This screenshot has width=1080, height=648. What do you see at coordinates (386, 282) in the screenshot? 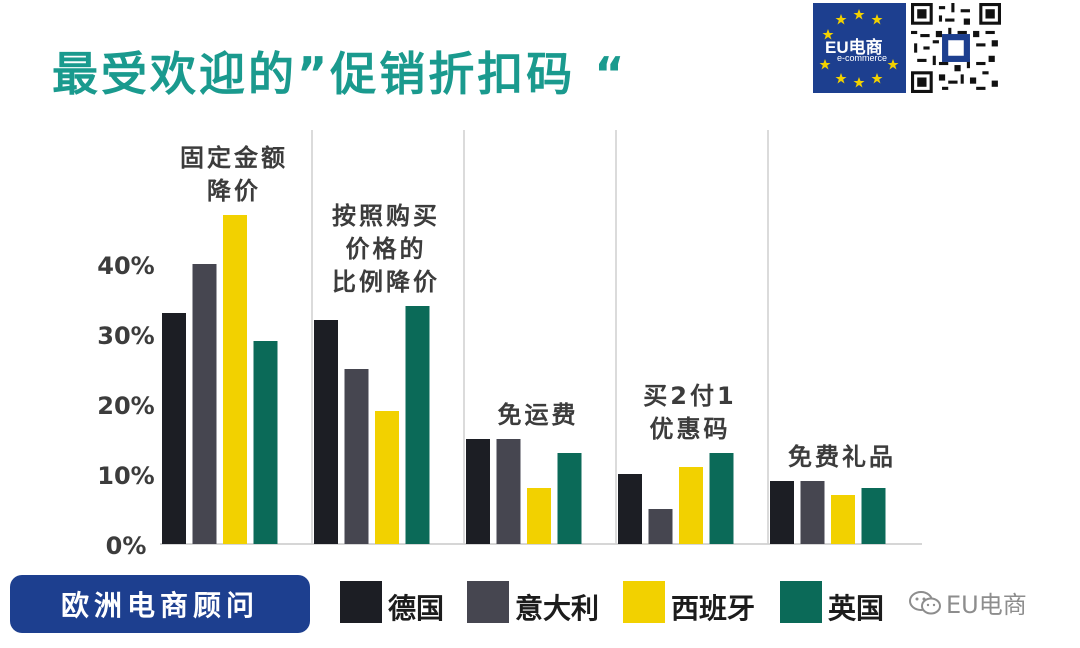
I see `category-label: 比例降价` at bounding box center [386, 282].